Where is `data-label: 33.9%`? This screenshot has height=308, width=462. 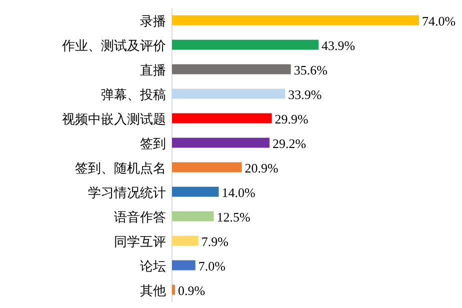 data-label: 33.9% is located at coordinates (305, 94).